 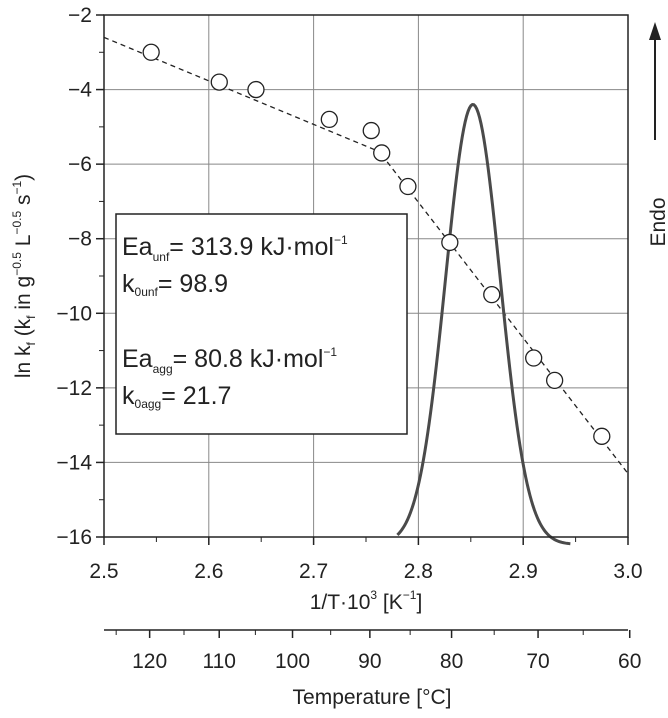 I want to click on temperature-tick-label: 80, so click(x=451, y=661).